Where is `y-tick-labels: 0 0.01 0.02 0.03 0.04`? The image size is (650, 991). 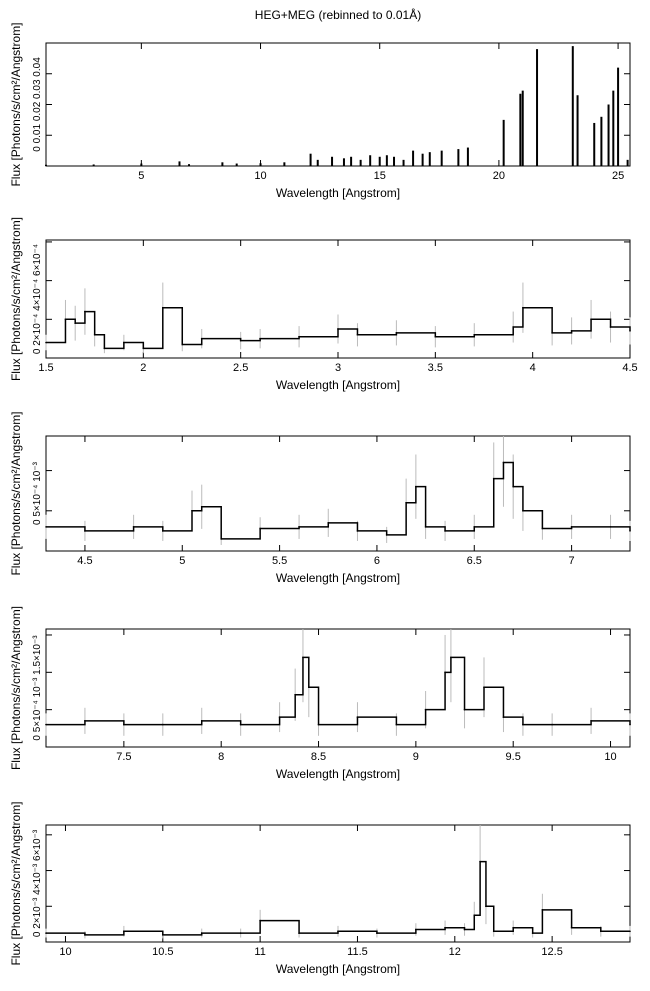 y-tick-labels: 0 0.01 0.02 0.03 0.04 is located at coordinates (37, 104).